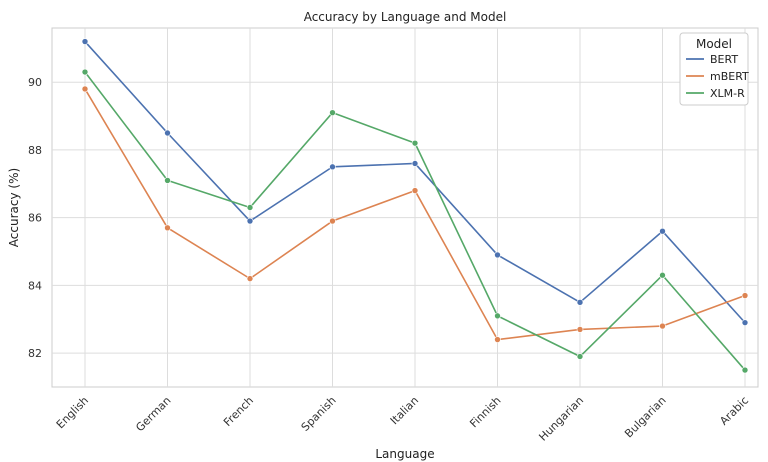 This screenshot has width=768, height=462. I want to click on y-tick-label: 86, so click(35, 218).